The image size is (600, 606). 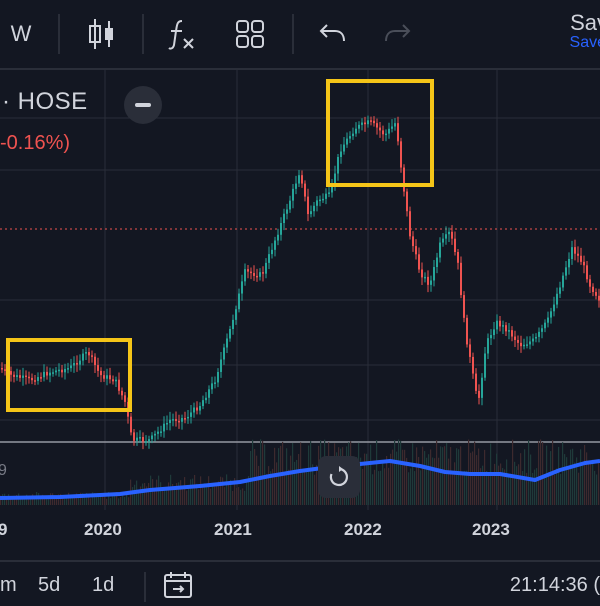 What do you see at coordinates (363, 529) in the screenshot?
I see `x-tick-label: 2022` at bounding box center [363, 529].